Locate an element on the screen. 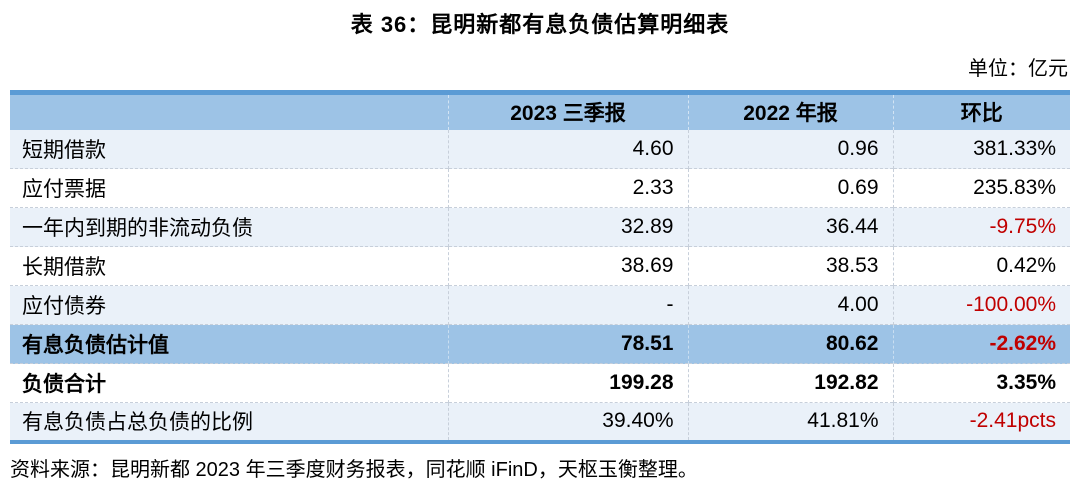  row-label: 有息负债占总负债的比例 is located at coordinates (229, 422).